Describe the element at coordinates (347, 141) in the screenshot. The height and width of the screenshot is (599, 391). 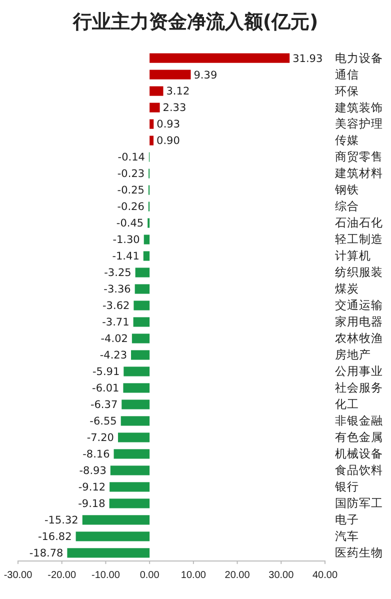
I see `y-tick-label: 传媒` at that location.